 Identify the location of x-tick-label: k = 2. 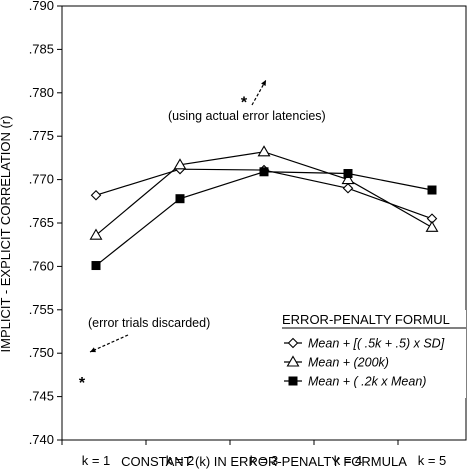
(180, 460).